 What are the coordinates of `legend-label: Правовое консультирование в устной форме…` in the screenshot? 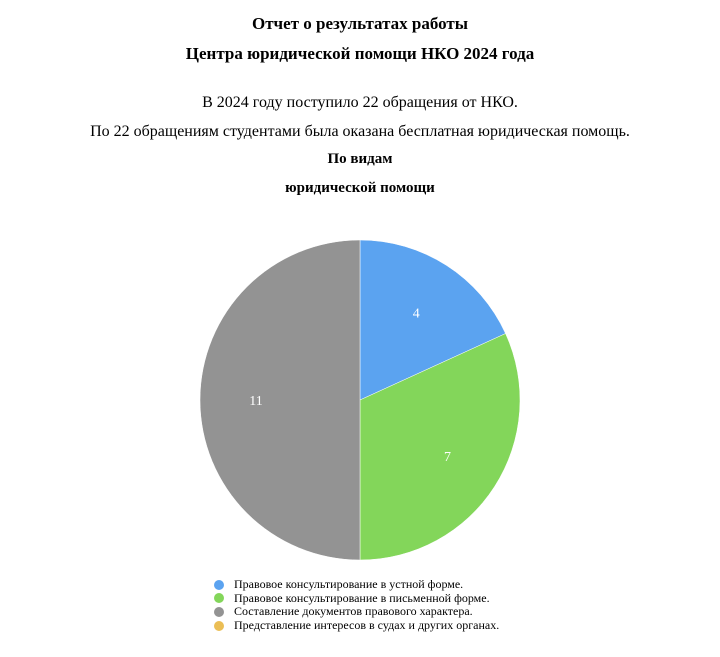 It's located at (349, 584).